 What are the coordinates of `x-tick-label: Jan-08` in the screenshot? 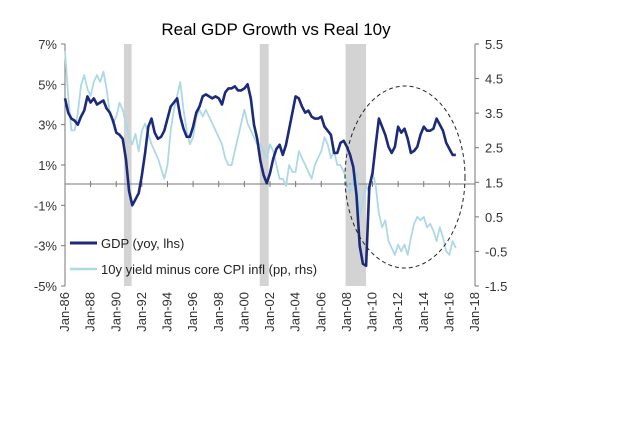 It's located at (346, 312).